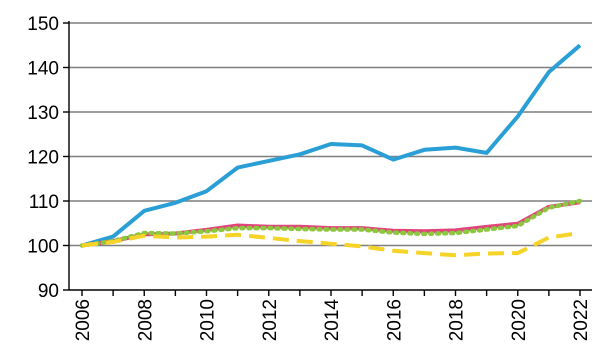 The width and height of the screenshot is (593, 356). Describe the element at coordinates (581, 320) in the screenshot. I see `x-tick-label: 2022` at that location.